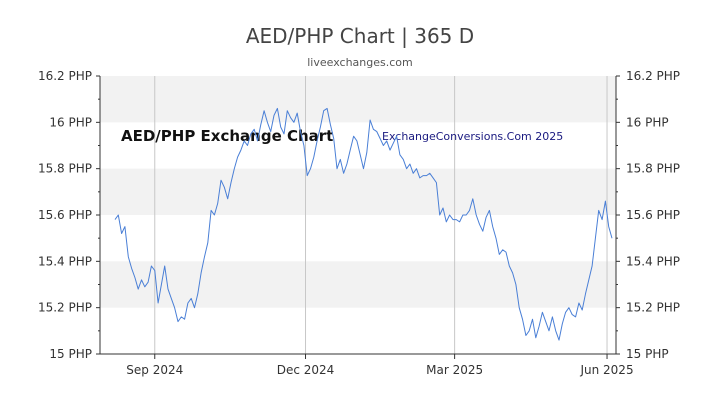  What do you see at coordinates (65, 308) in the screenshot?
I see `y-tick-label-left: 15.2 PHP` at bounding box center [65, 308].